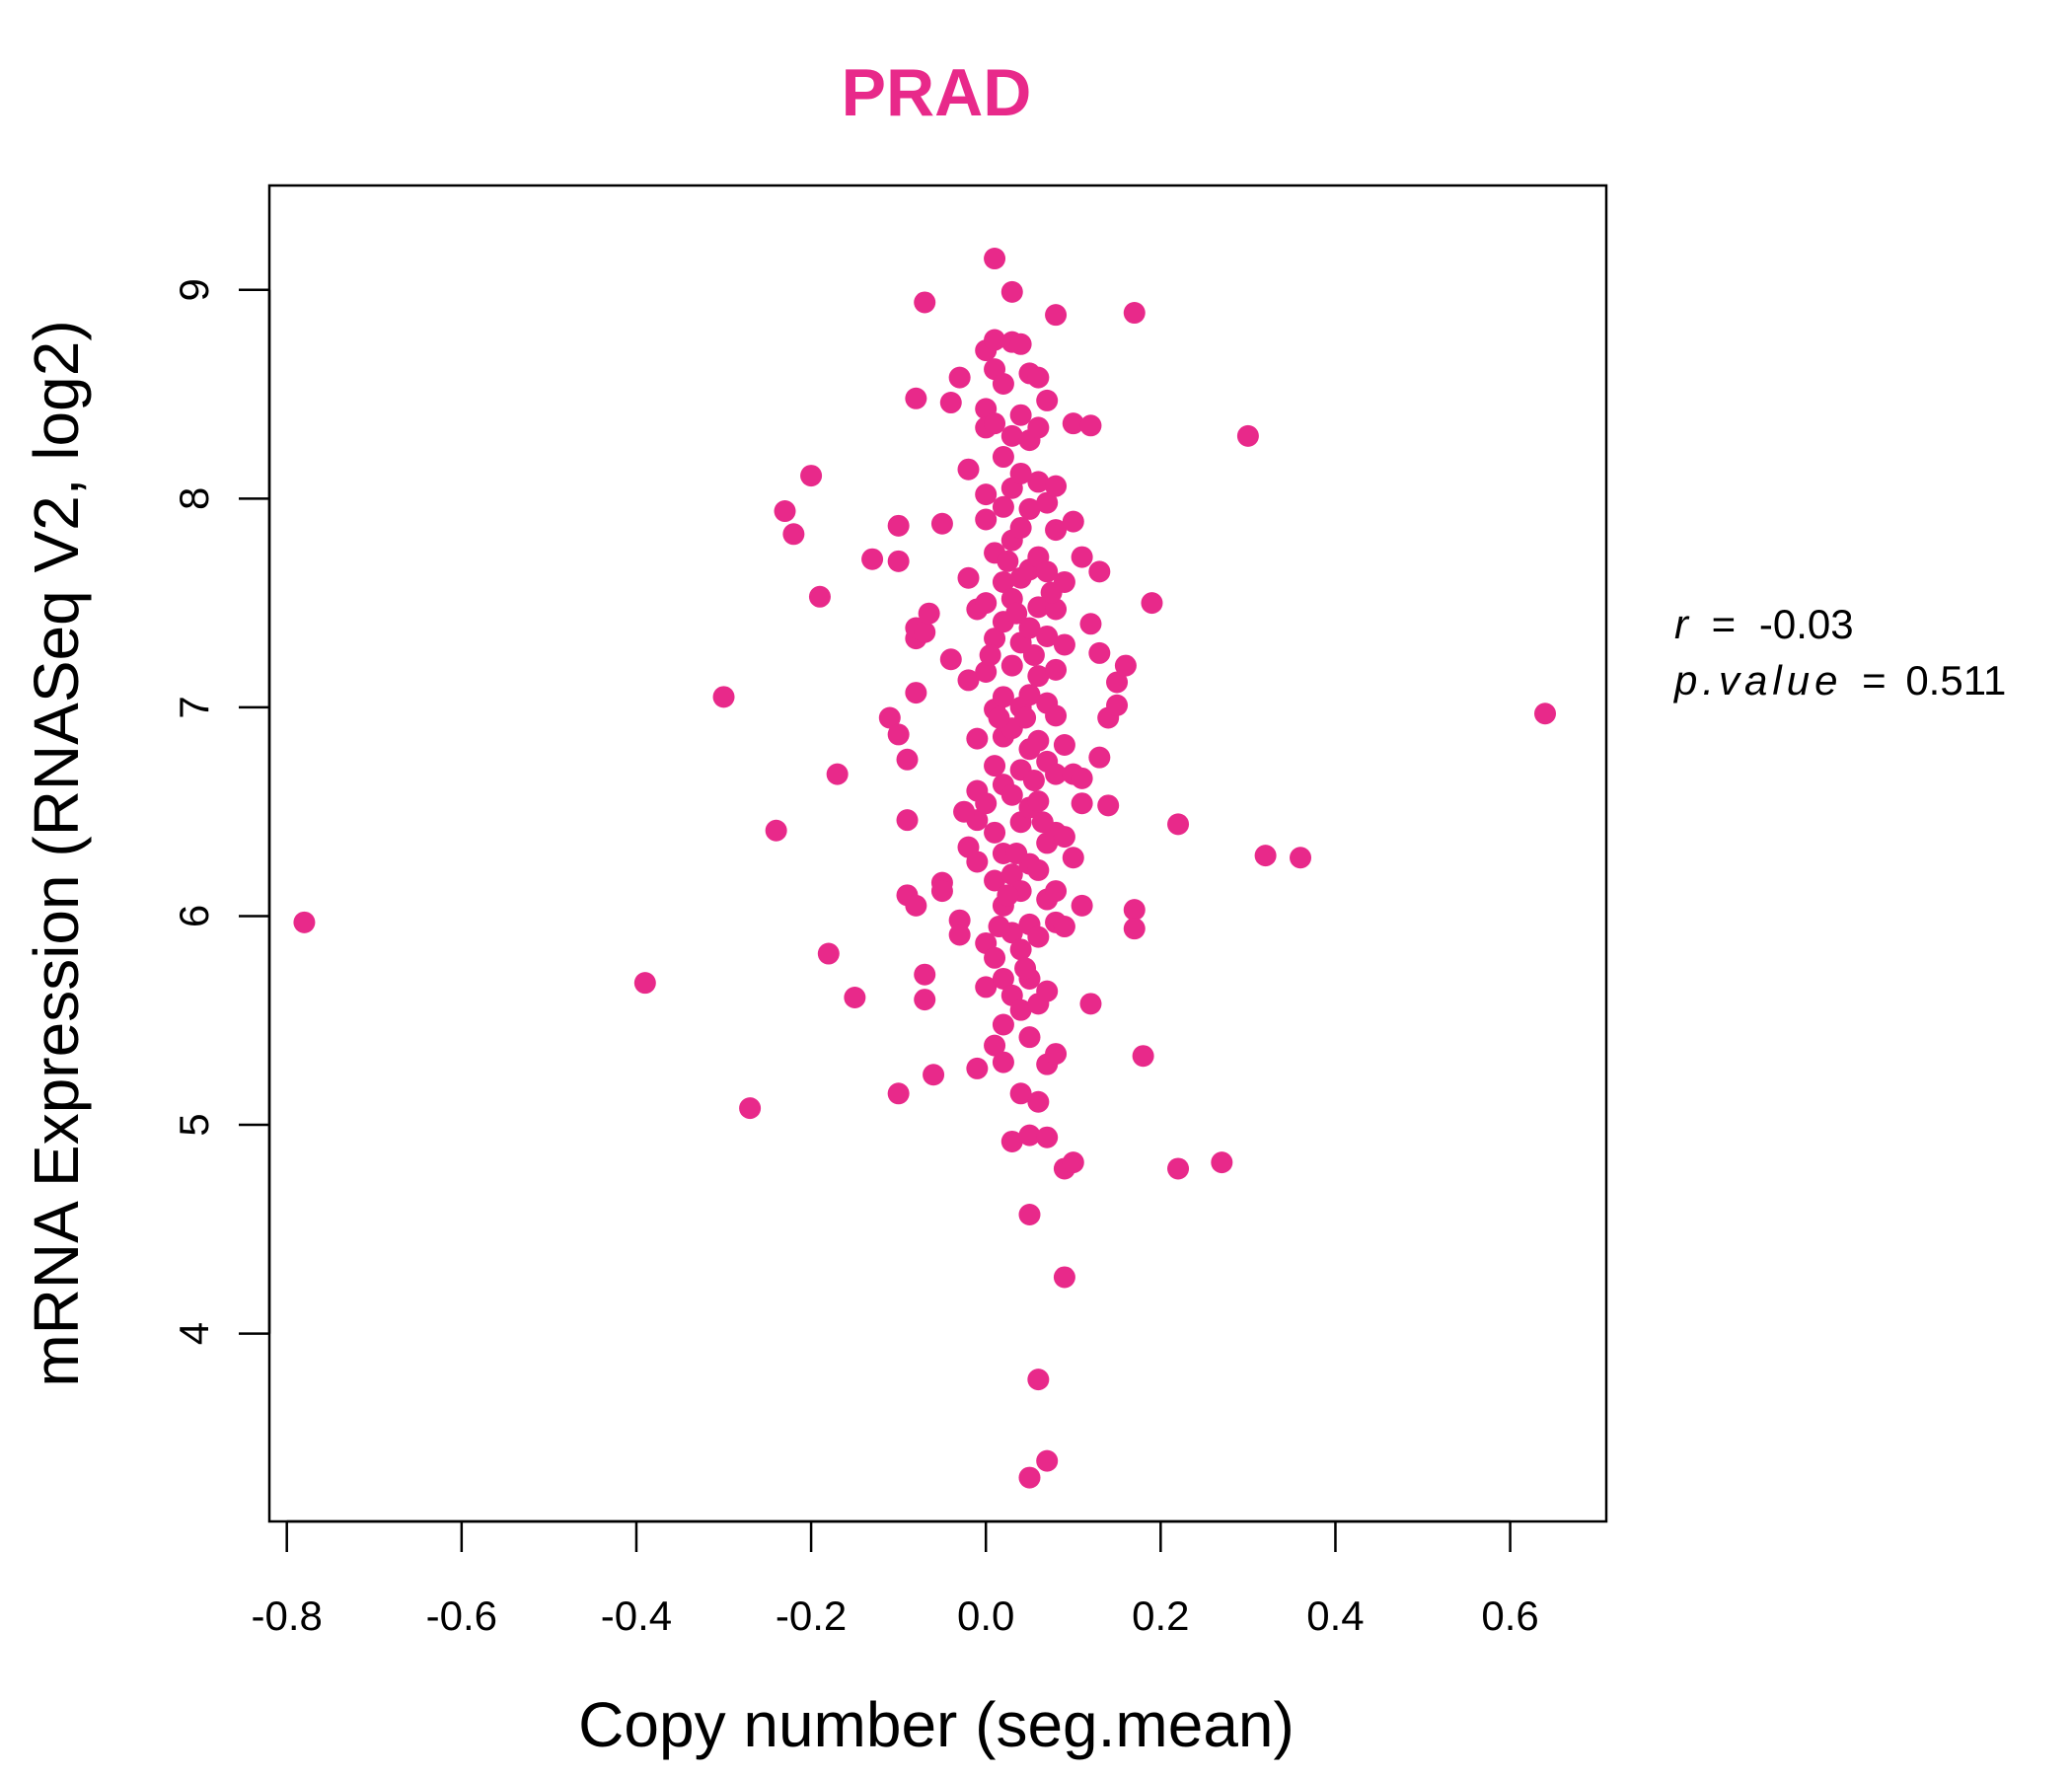 The image size is (2072, 1776). What do you see at coordinates (1807, 624) in the screenshot?
I see `r-value: -0.03` at bounding box center [1807, 624].